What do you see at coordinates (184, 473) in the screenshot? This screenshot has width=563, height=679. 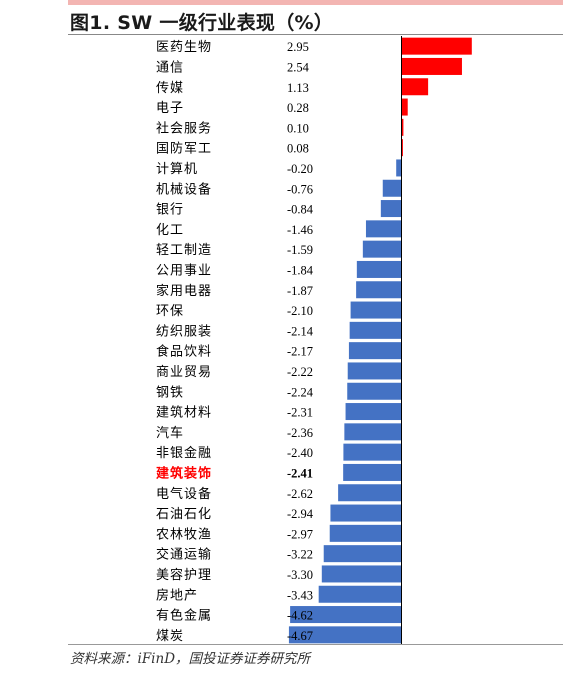 I see `category-label: 建筑装饰` at bounding box center [184, 473].